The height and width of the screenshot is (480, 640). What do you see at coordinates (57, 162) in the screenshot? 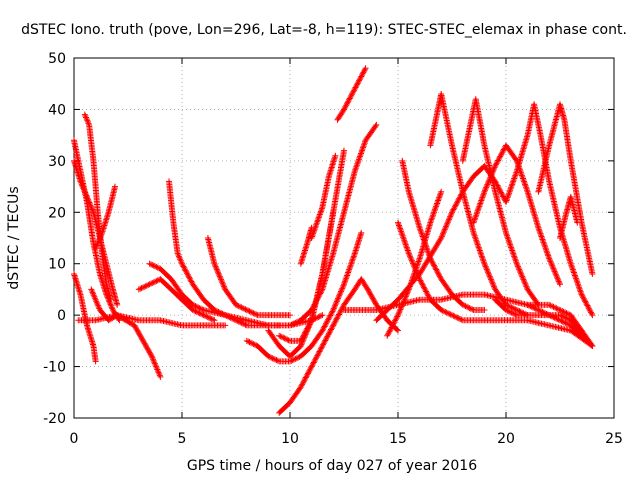
I see `y-tick-label: 30` at bounding box center [57, 162].